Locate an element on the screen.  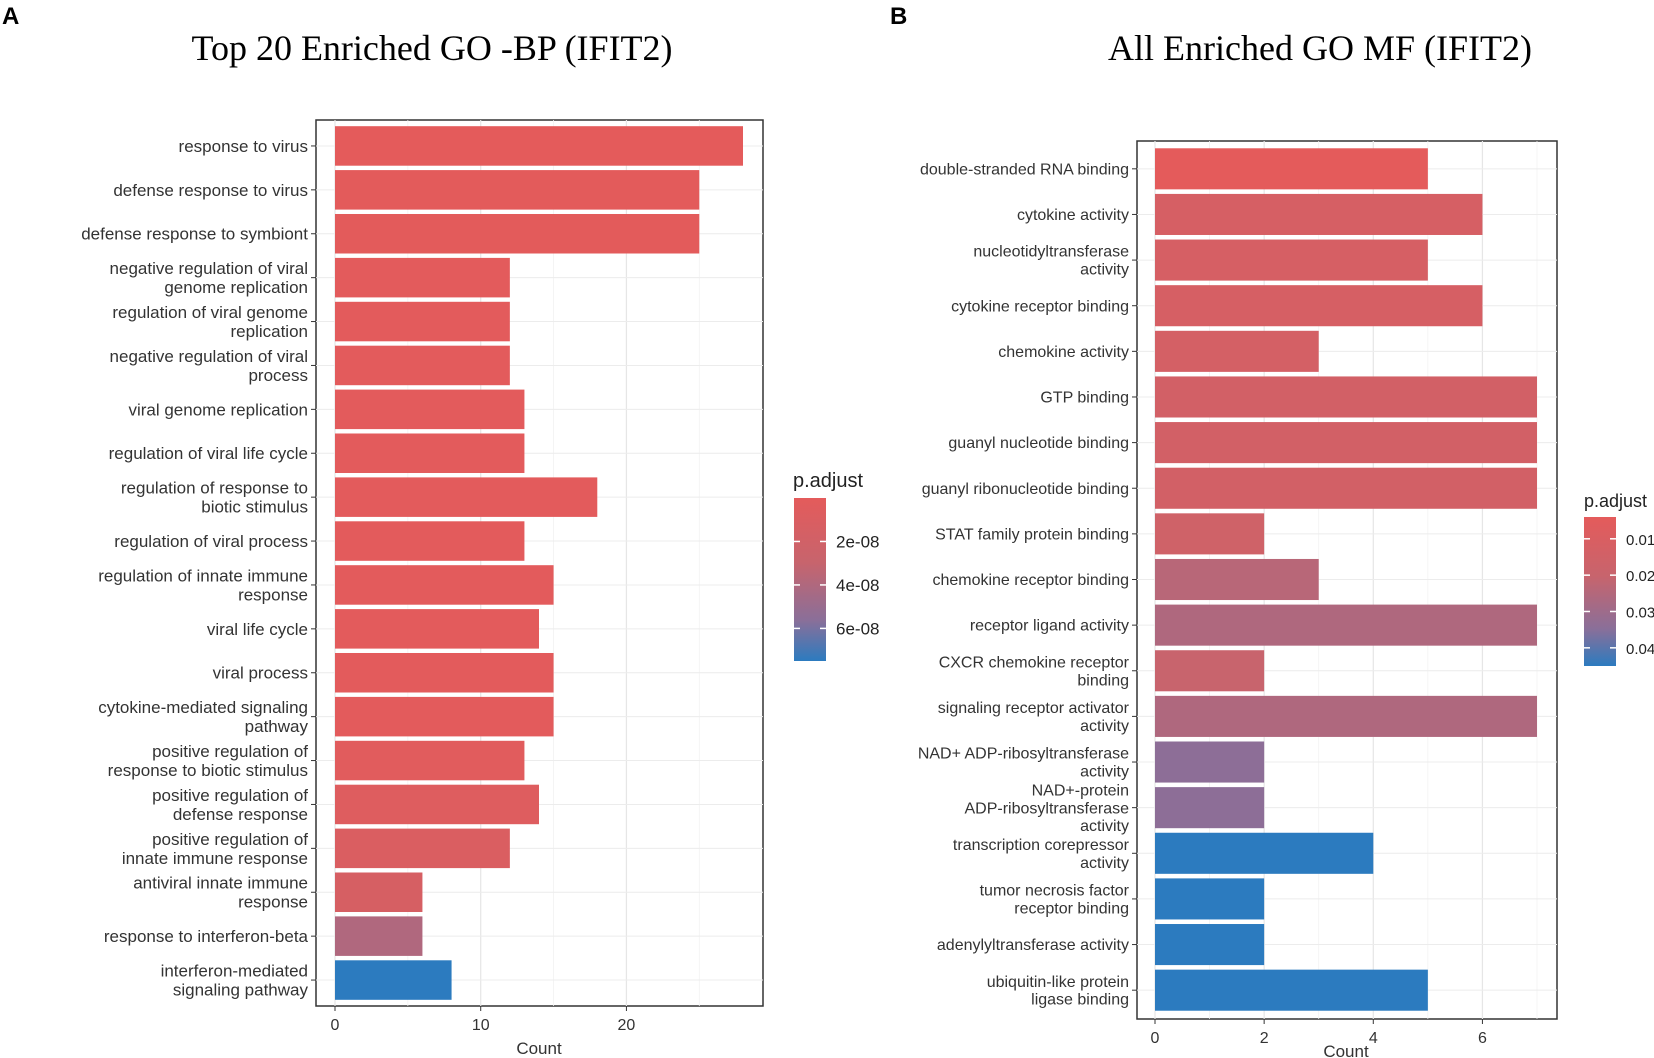
legend-ticks-b: 0.01 0.02 0.03 0.04 is located at coordinates (1619, 595).